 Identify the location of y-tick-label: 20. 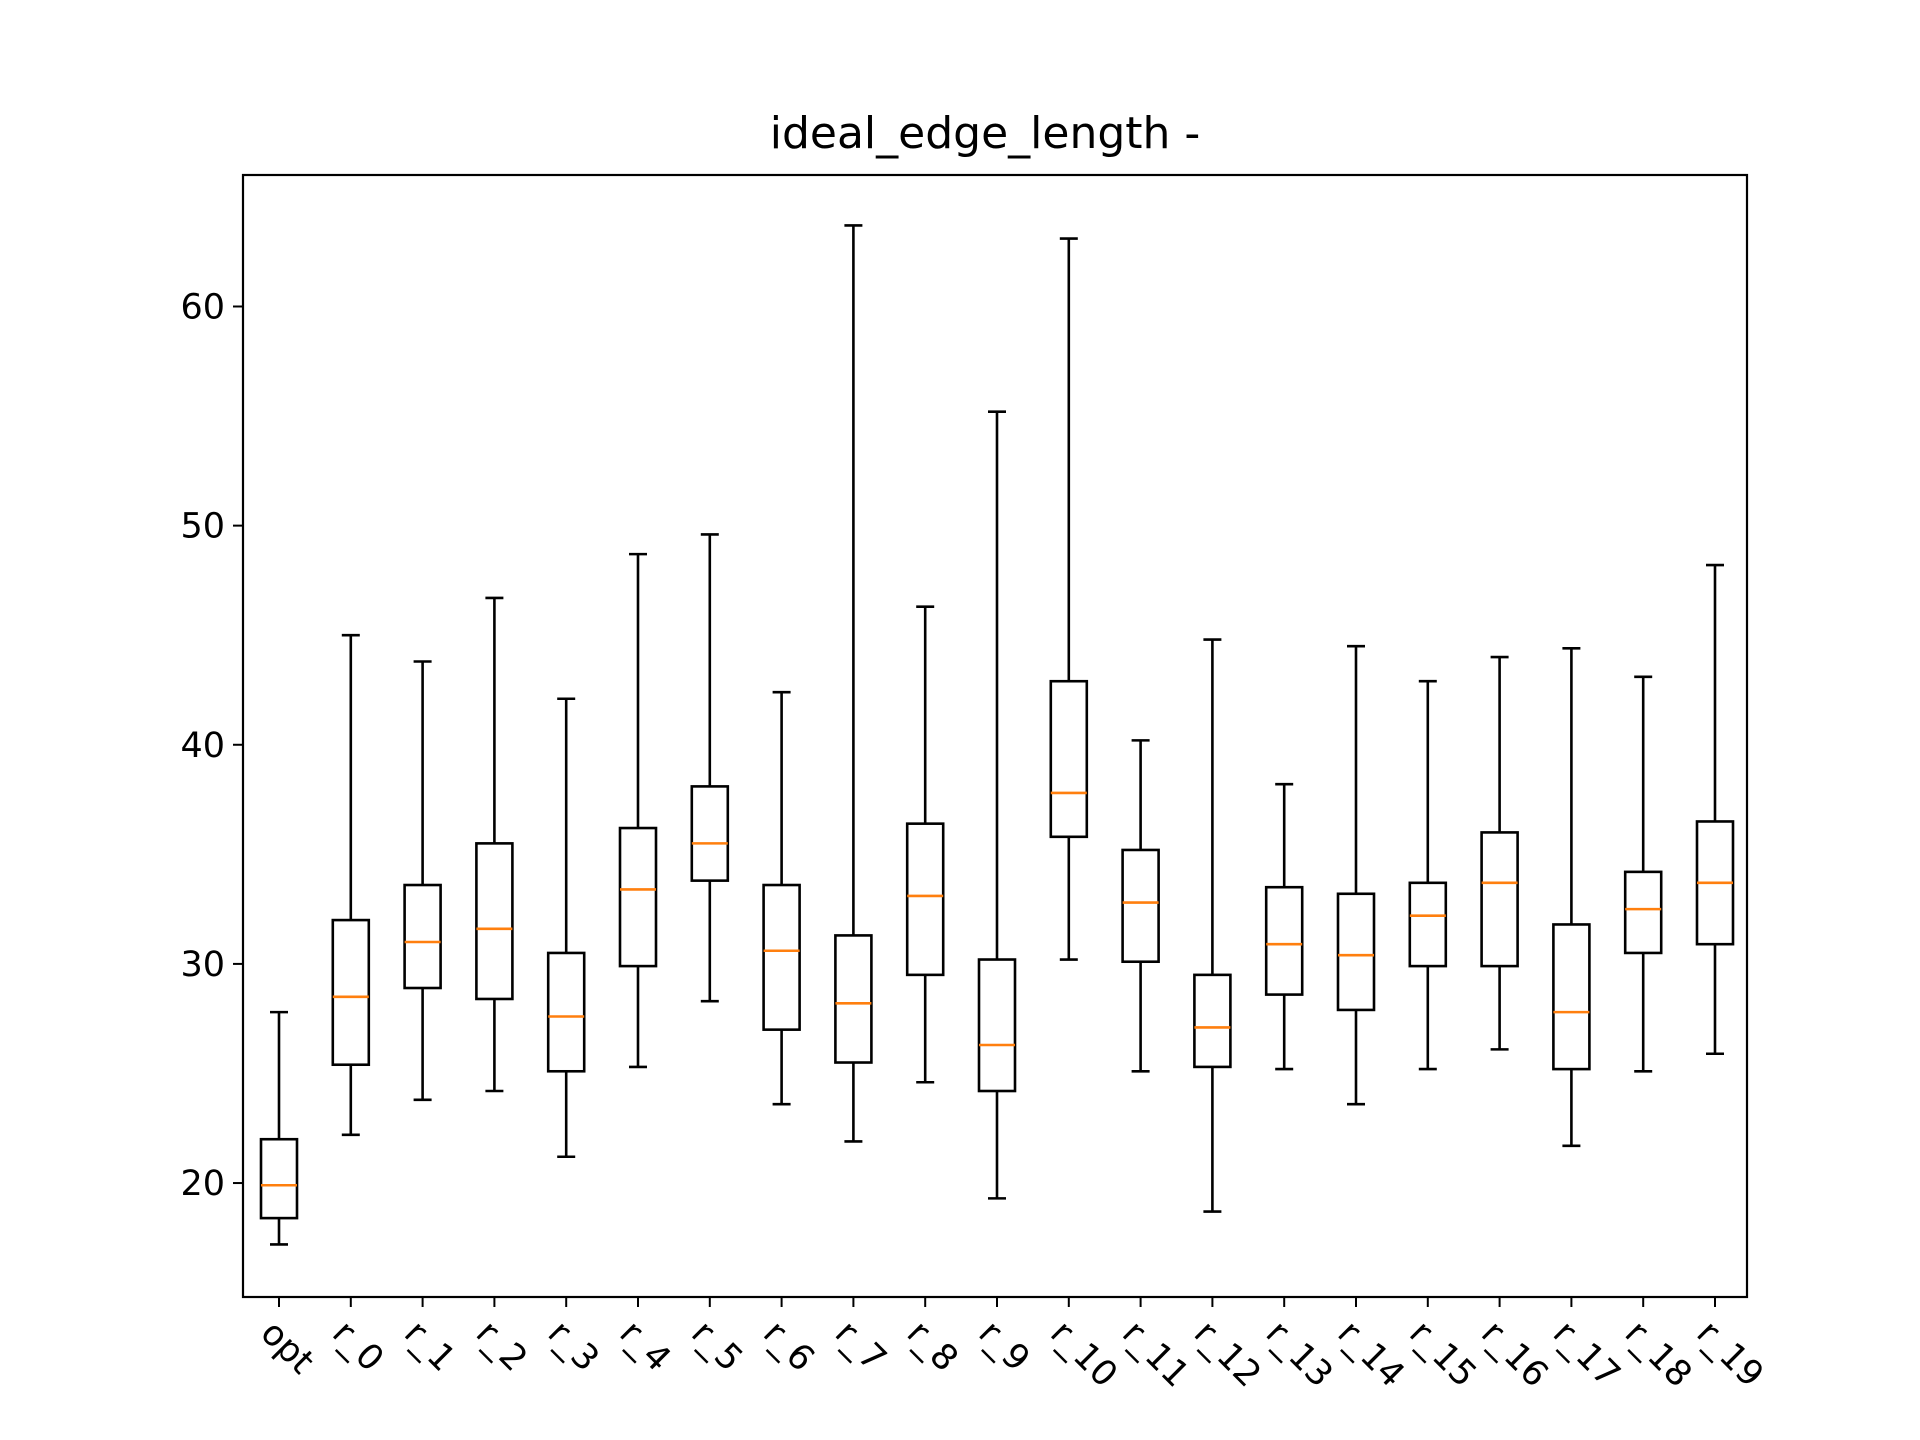
(202, 1184).